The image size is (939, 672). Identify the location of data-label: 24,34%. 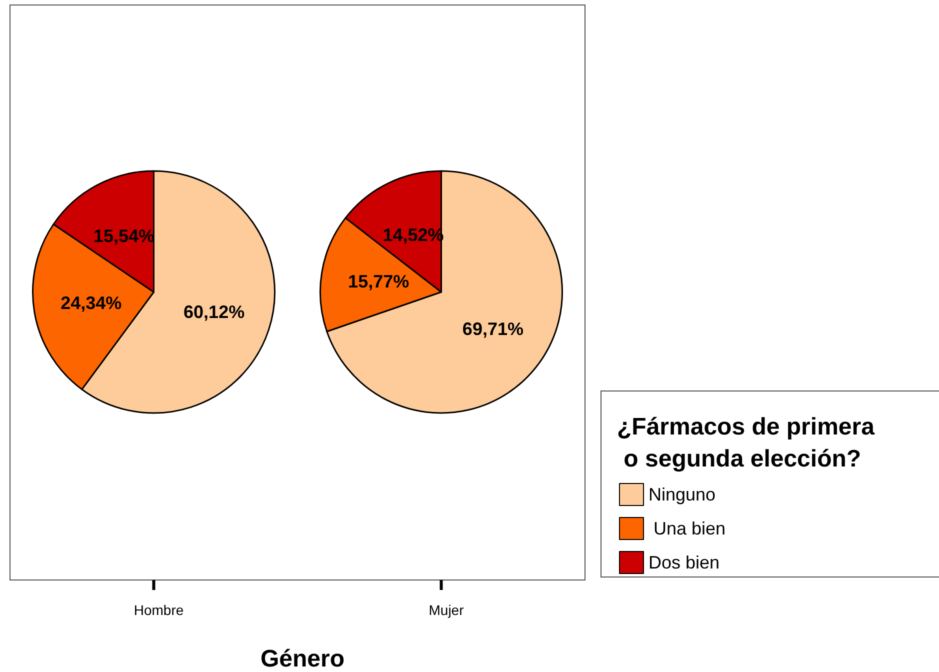
(91, 302).